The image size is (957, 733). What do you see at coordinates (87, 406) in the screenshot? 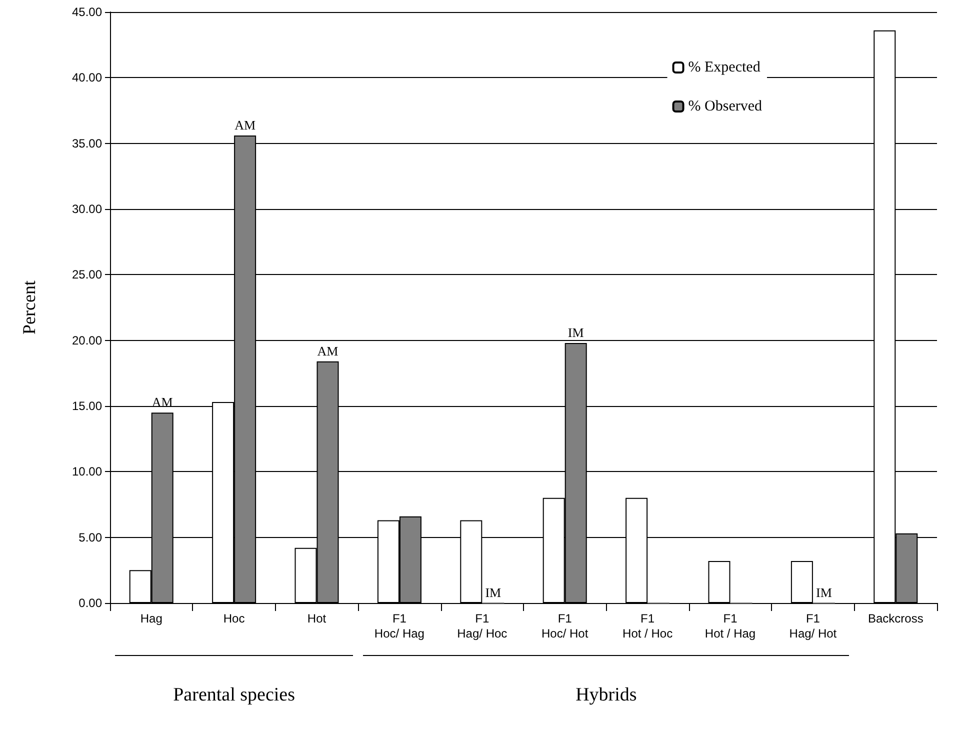
I see `y-tick-label: 15.00` at bounding box center [87, 406].